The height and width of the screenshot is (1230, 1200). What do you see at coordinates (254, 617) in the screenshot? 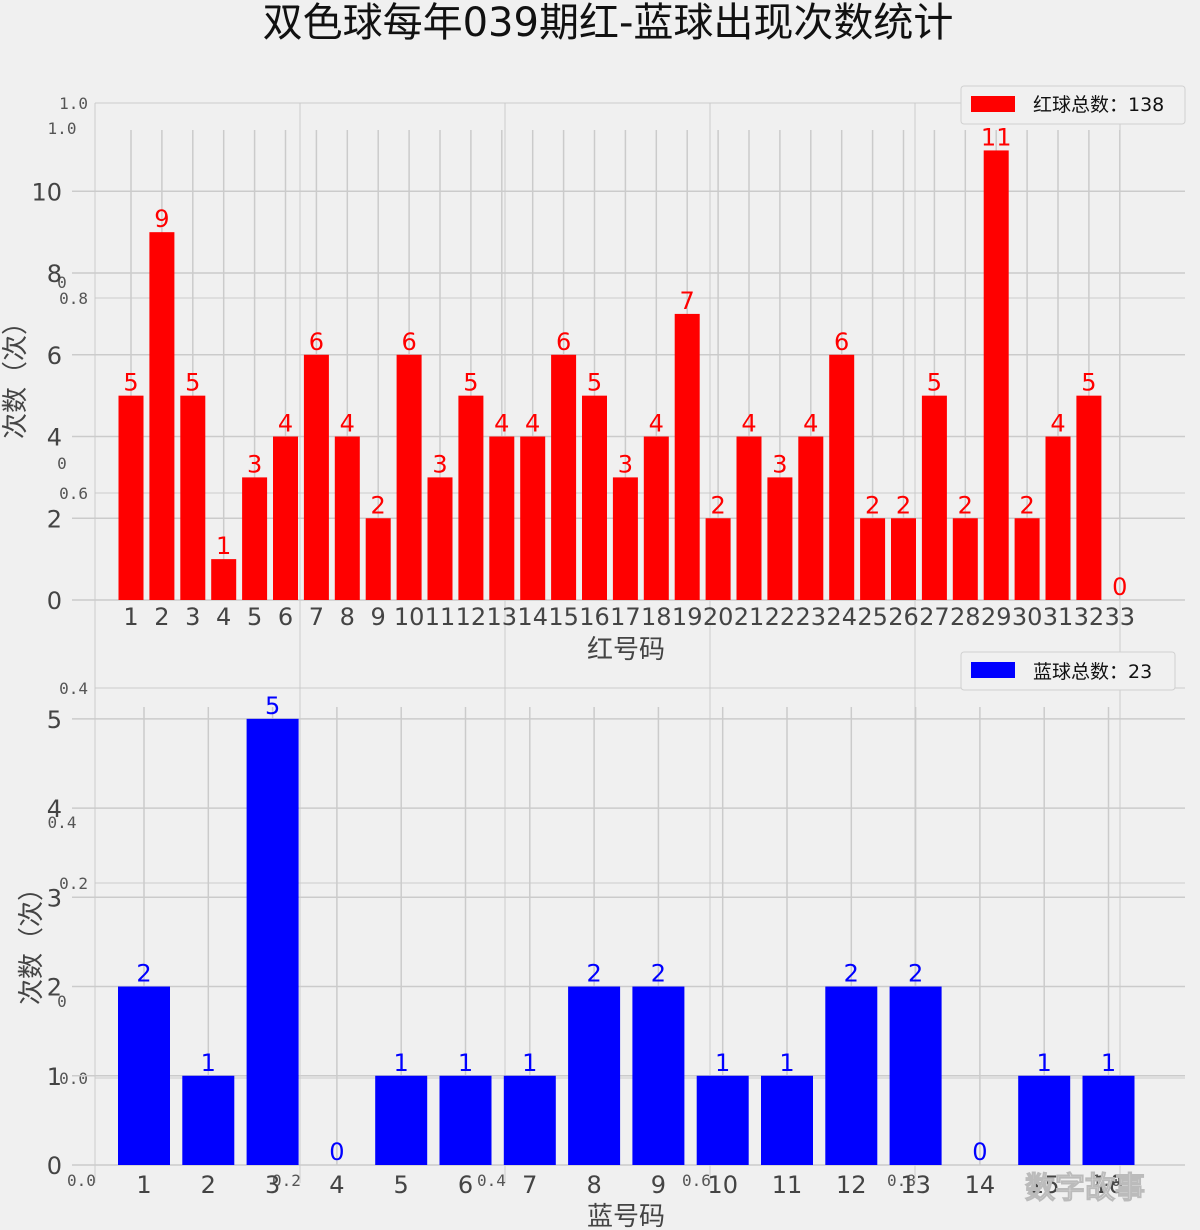
I see `x-tick-label: 5` at bounding box center [254, 617].